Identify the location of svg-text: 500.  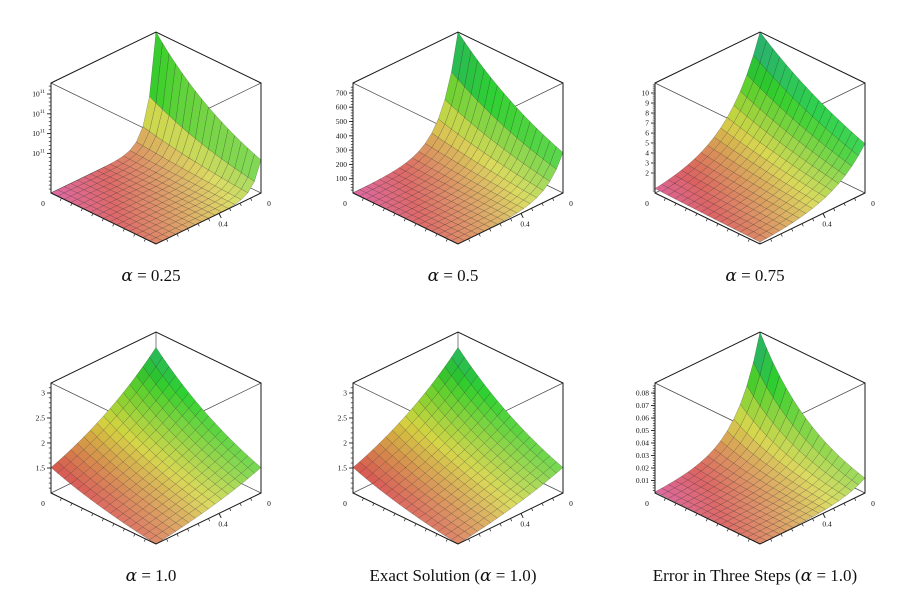
(342, 121).